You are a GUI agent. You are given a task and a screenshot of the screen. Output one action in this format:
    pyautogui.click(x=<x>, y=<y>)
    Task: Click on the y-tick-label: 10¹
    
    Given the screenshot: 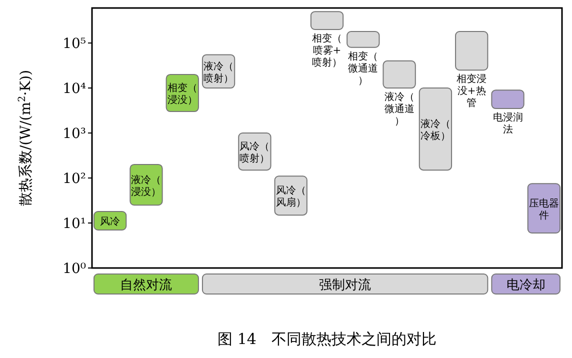 What is the action you would take?
    pyautogui.click(x=74, y=224)
    